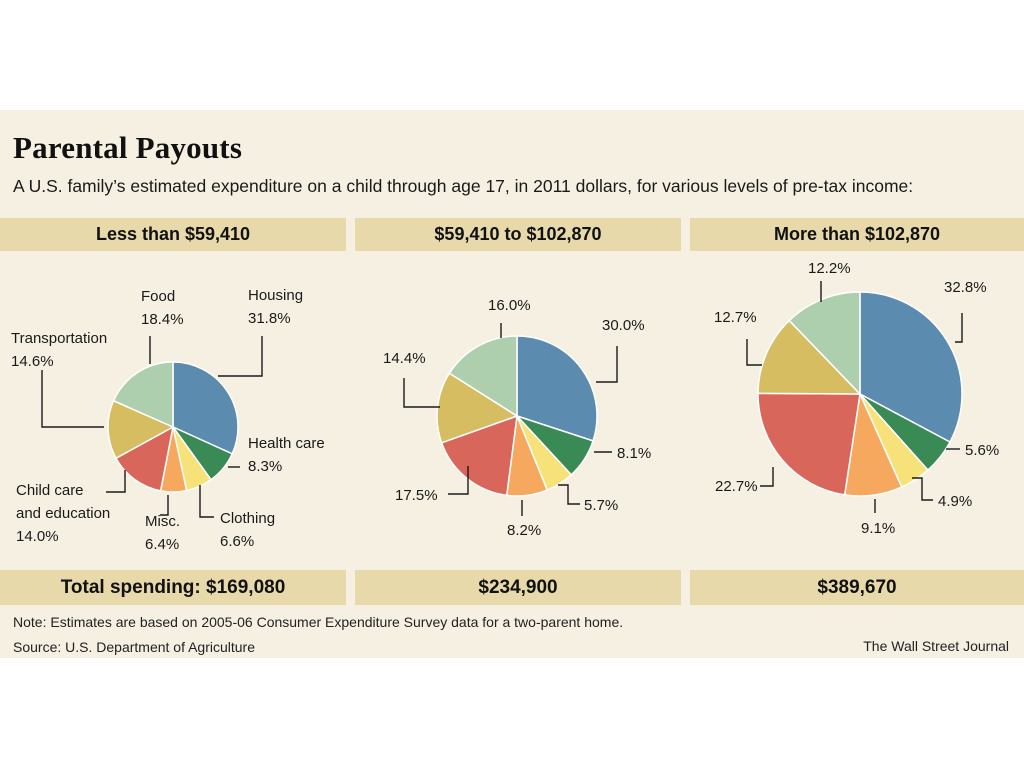 The width and height of the screenshot is (1024, 768). What do you see at coordinates (164, 505) in the screenshot?
I see `leader-line-misc` at bounding box center [164, 505].